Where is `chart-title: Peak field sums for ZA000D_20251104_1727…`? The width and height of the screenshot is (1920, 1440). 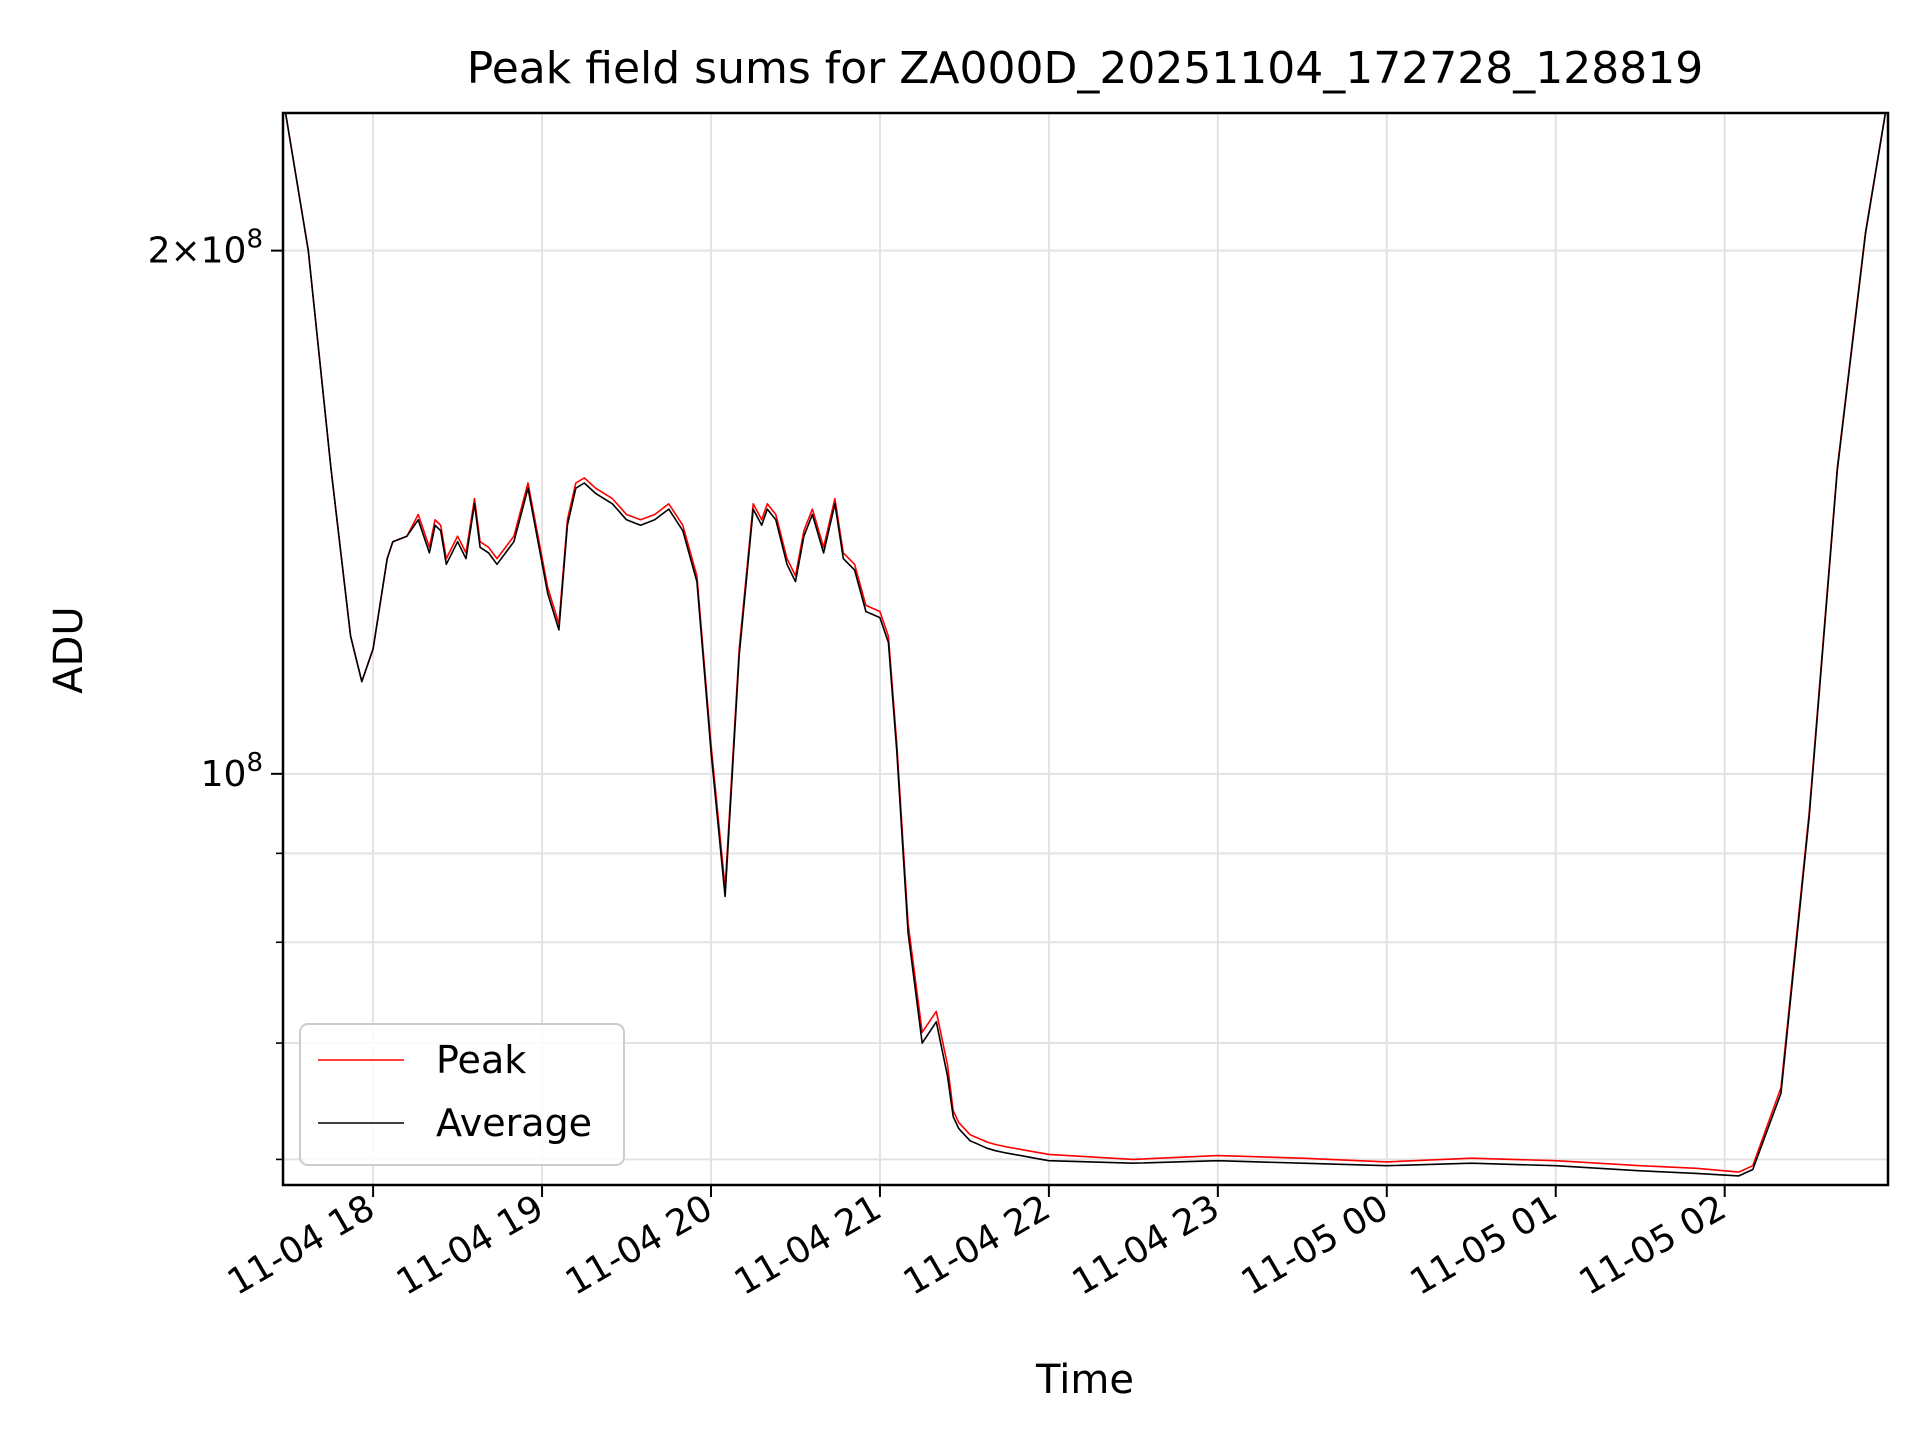 chart-title: Peak field sums for ZA000D_20251104_1727… is located at coordinates (1085, 68).